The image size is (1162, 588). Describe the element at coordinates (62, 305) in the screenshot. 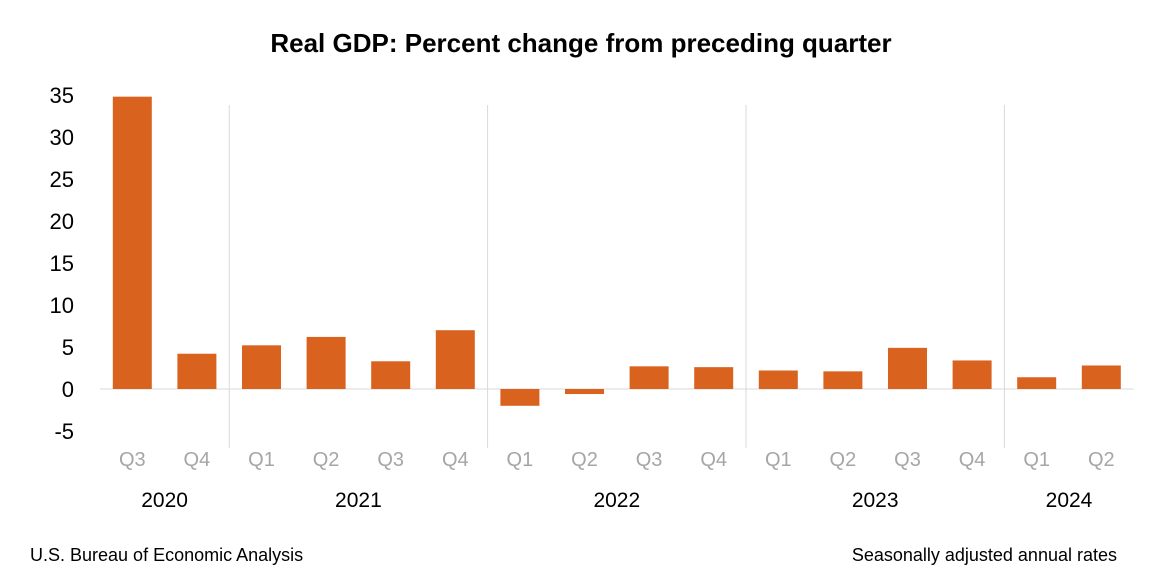

I see `y-tick-label: 10` at that location.